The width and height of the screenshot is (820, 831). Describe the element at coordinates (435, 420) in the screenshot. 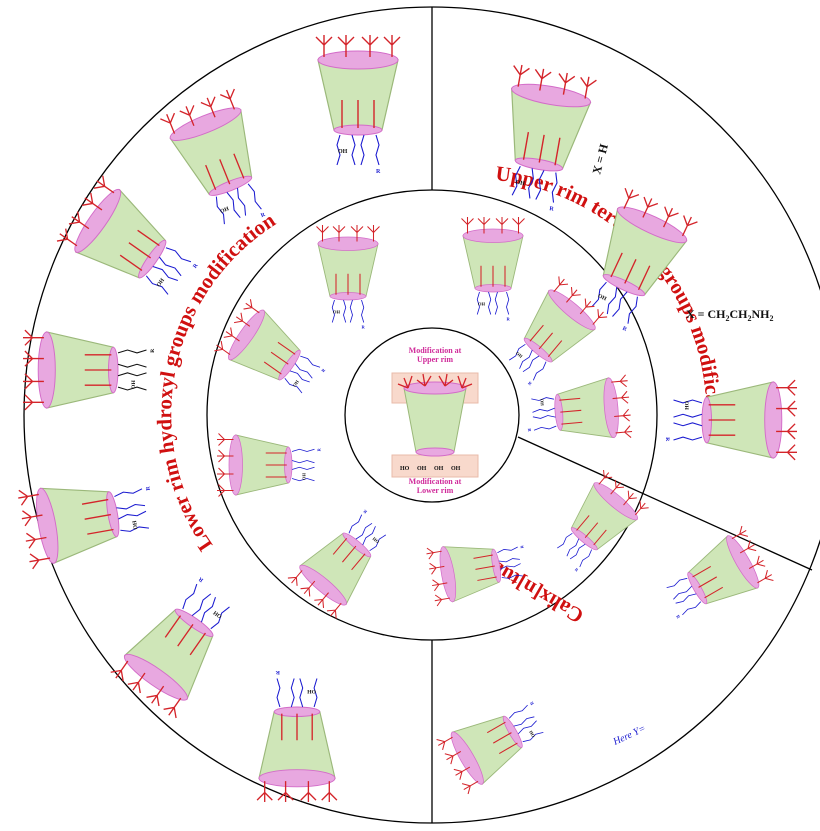

I see `center-cone` at that location.